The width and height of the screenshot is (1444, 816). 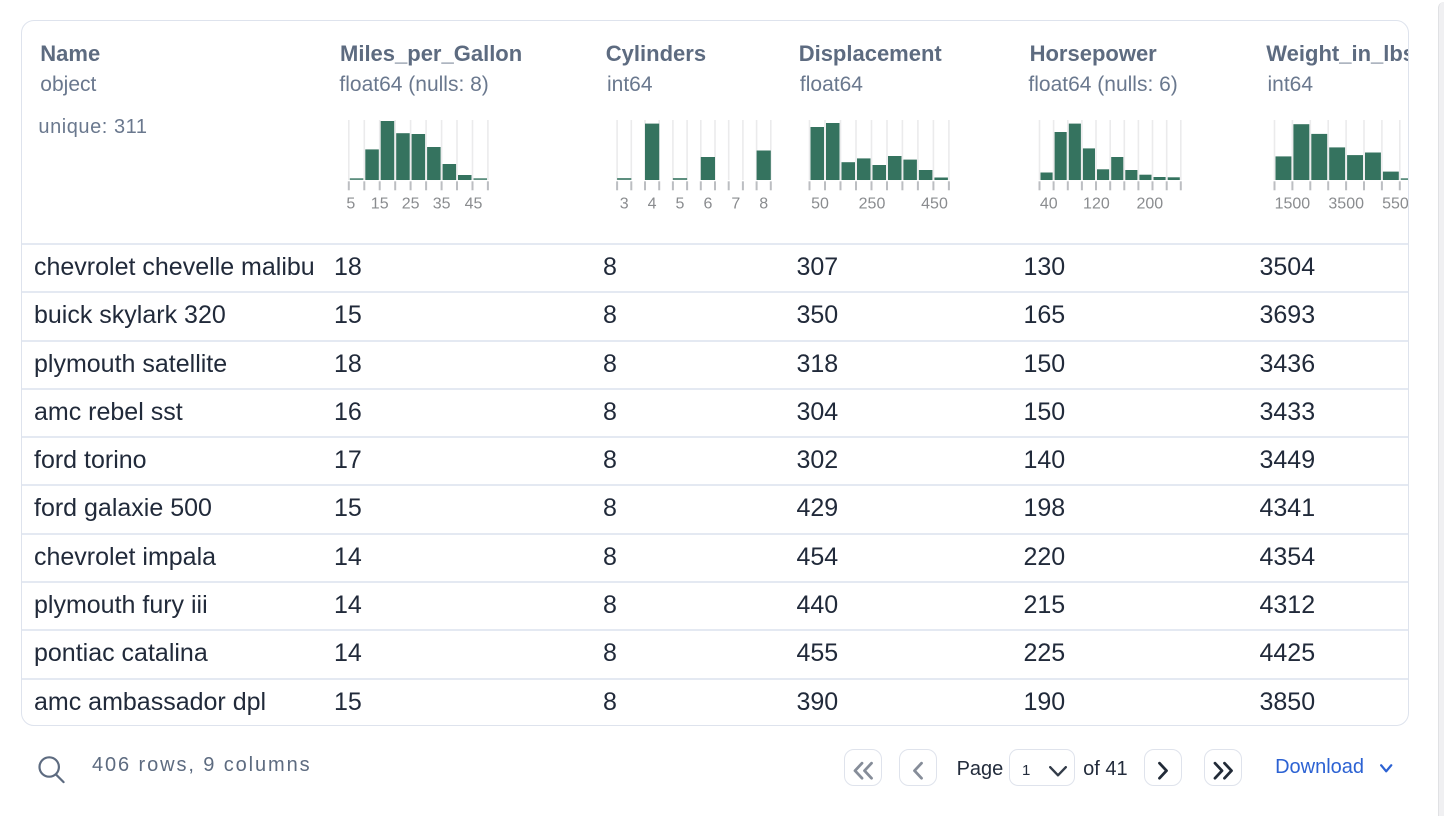 What do you see at coordinates (1293, 204) in the screenshot?
I see `svg-text: 1500` at bounding box center [1293, 204].